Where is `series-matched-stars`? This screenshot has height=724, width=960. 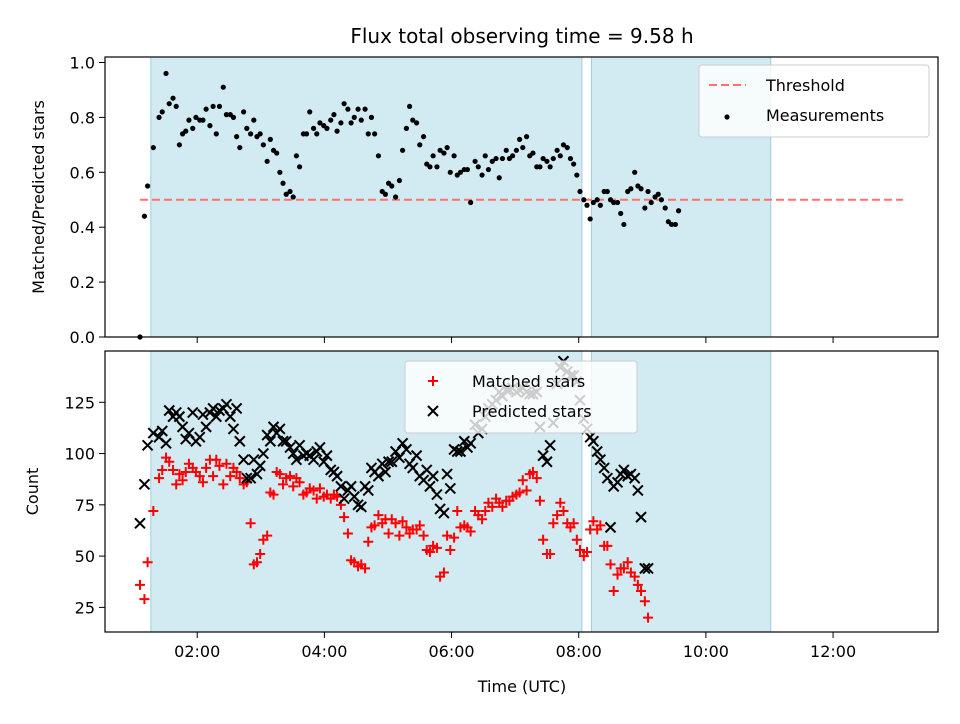
series-matched-stars is located at coordinates (394, 537).